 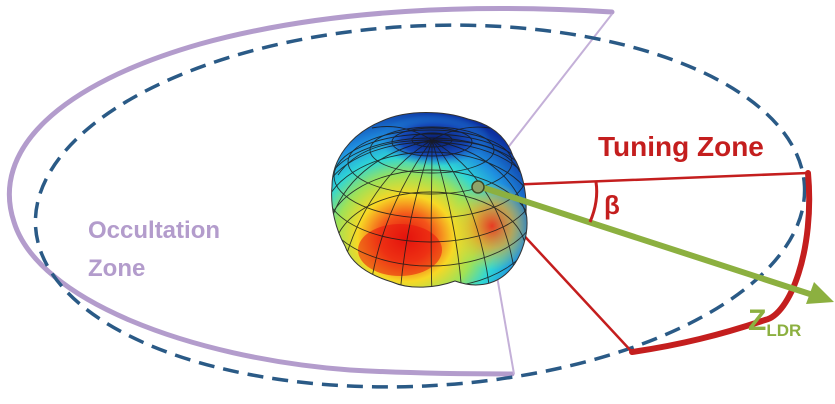 I want to click on beta-label: β, so click(x=612, y=205).